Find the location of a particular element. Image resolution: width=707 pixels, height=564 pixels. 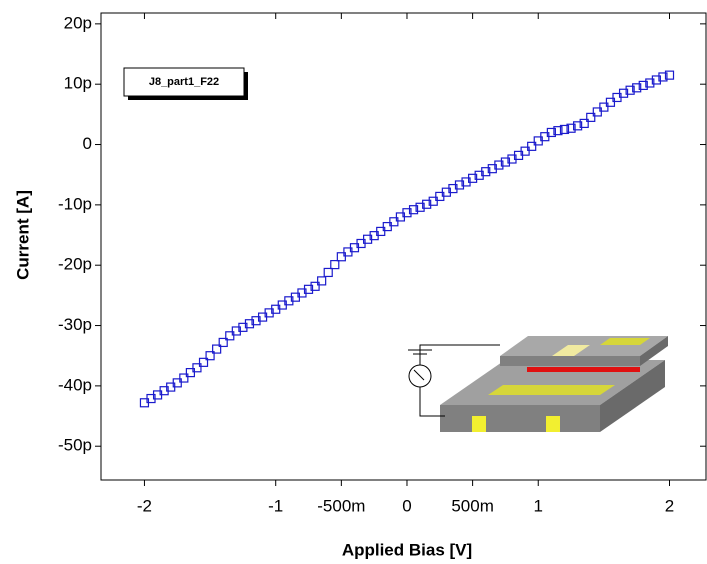

inset-diagram is located at coordinates (544, 380).